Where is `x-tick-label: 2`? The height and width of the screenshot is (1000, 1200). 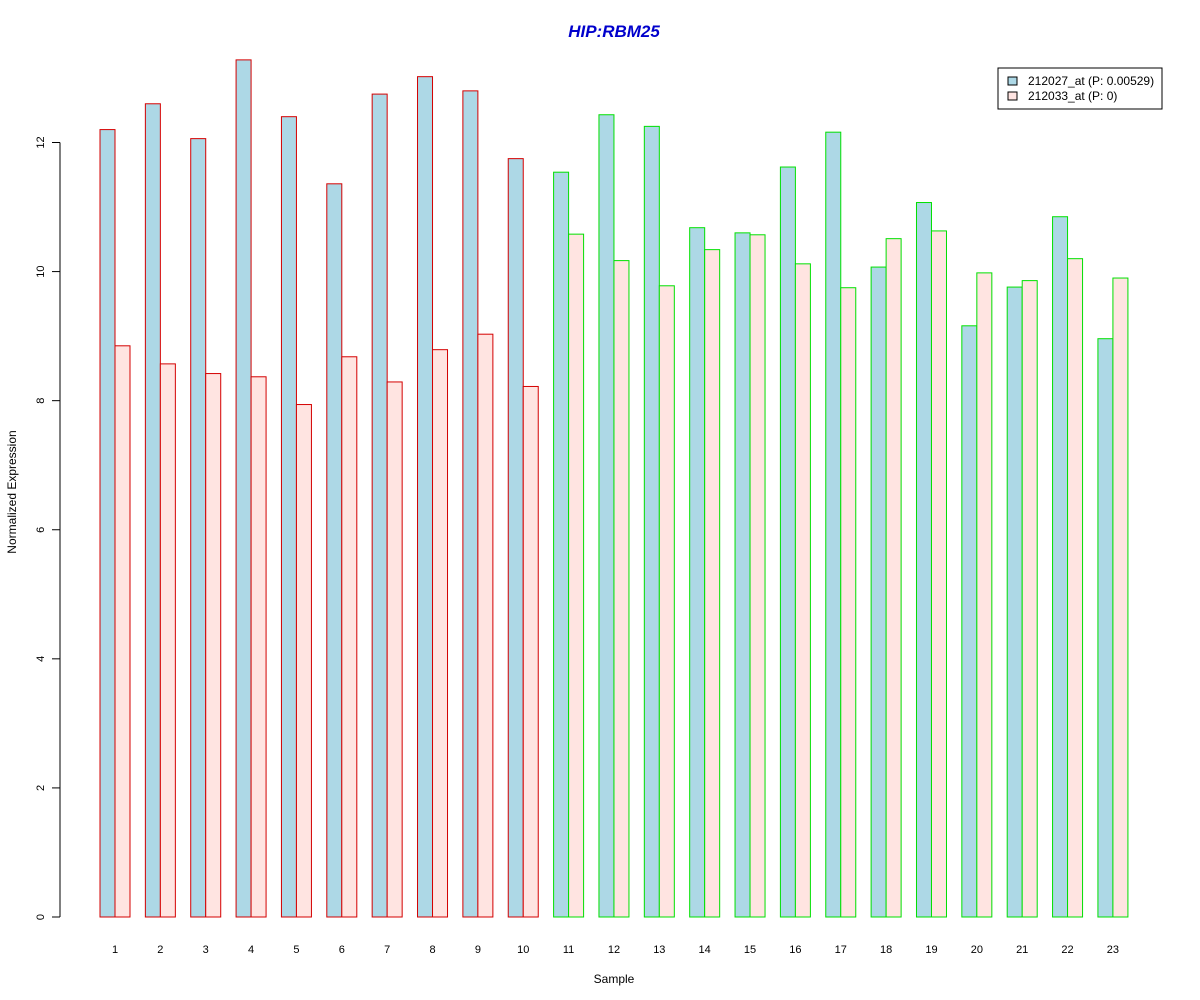 x-tick-label: 2 is located at coordinates (160, 950).